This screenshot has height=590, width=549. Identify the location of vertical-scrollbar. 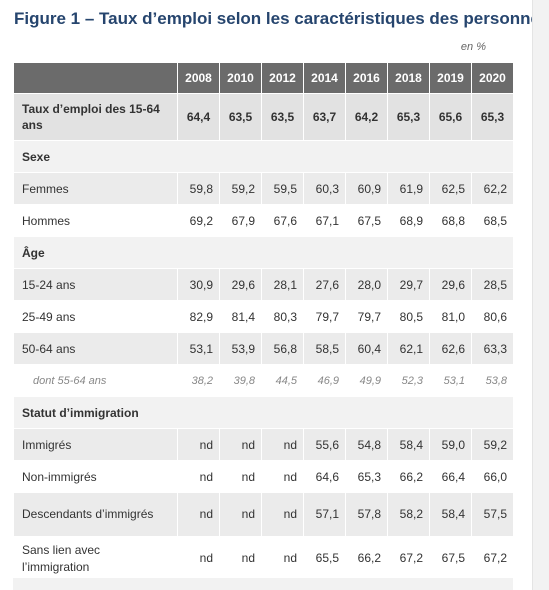
(540, 295).